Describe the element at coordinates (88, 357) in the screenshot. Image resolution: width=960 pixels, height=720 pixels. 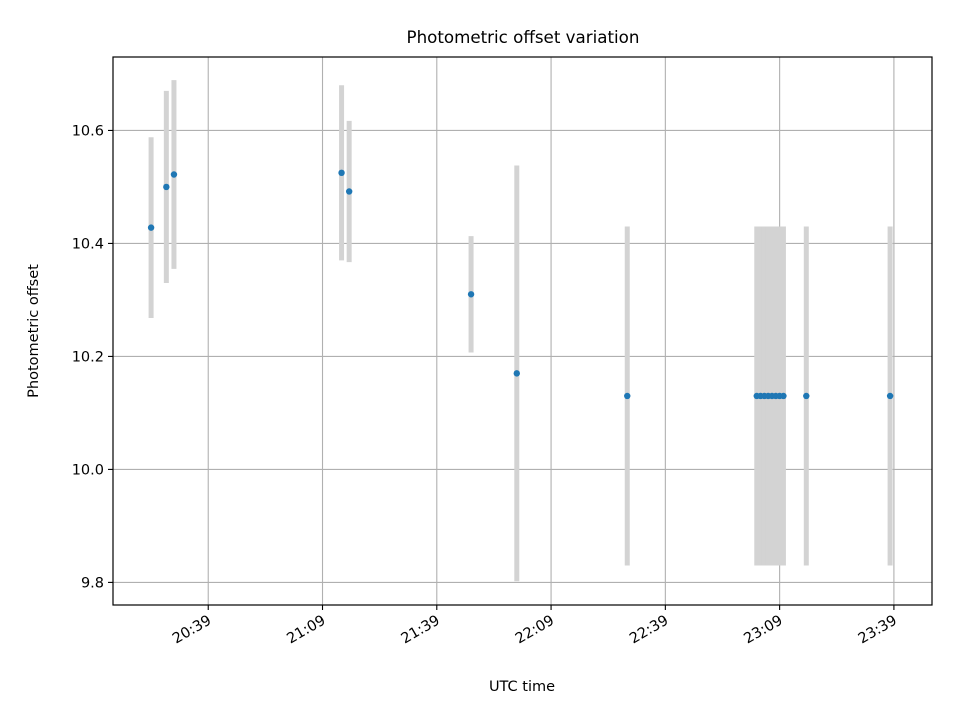
I see `y-tick-label: 10.2` at that location.